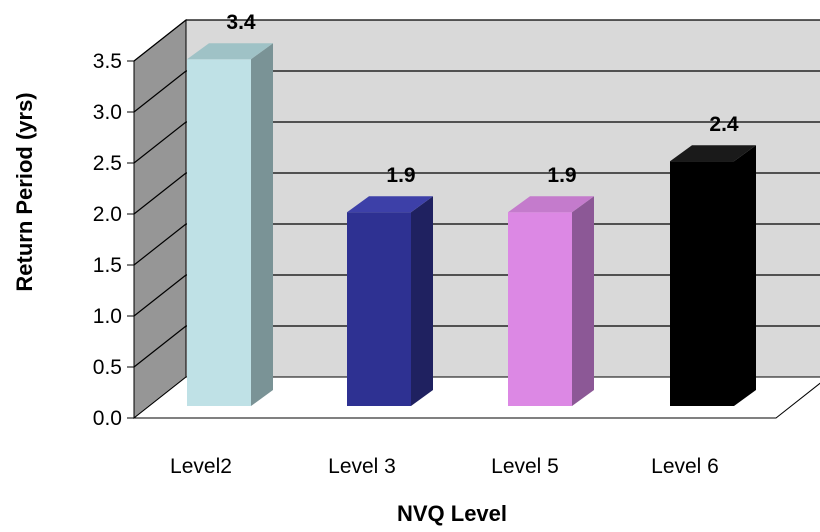  What do you see at coordinates (444, 466) in the screenshot?
I see `x-axis-categories: Level2 Level 3 Level 5 Level 6` at bounding box center [444, 466].